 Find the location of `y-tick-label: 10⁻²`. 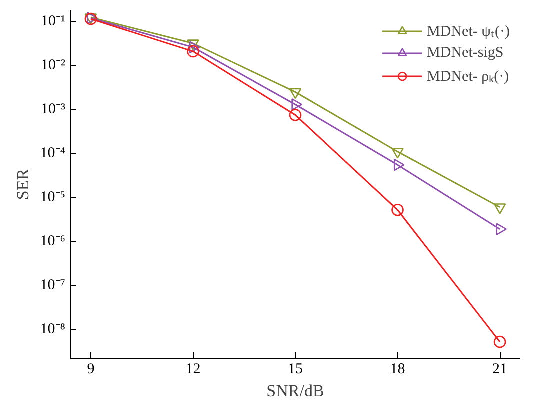

y-tick-label: 10⁻² is located at coordinates (53, 66).